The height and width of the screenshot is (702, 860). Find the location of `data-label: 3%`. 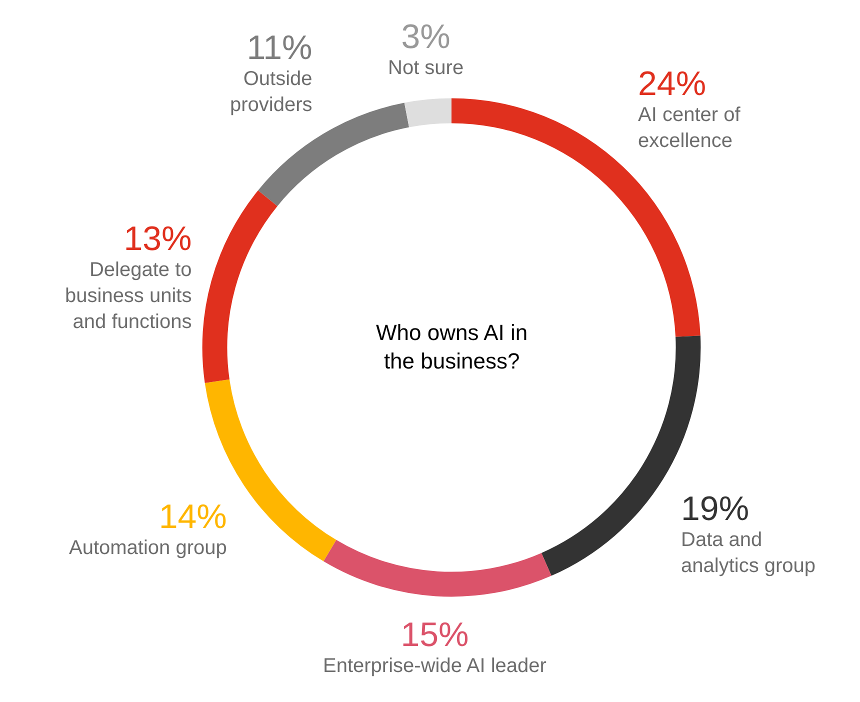

data-label: 3% is located at coordinates (425, 37).